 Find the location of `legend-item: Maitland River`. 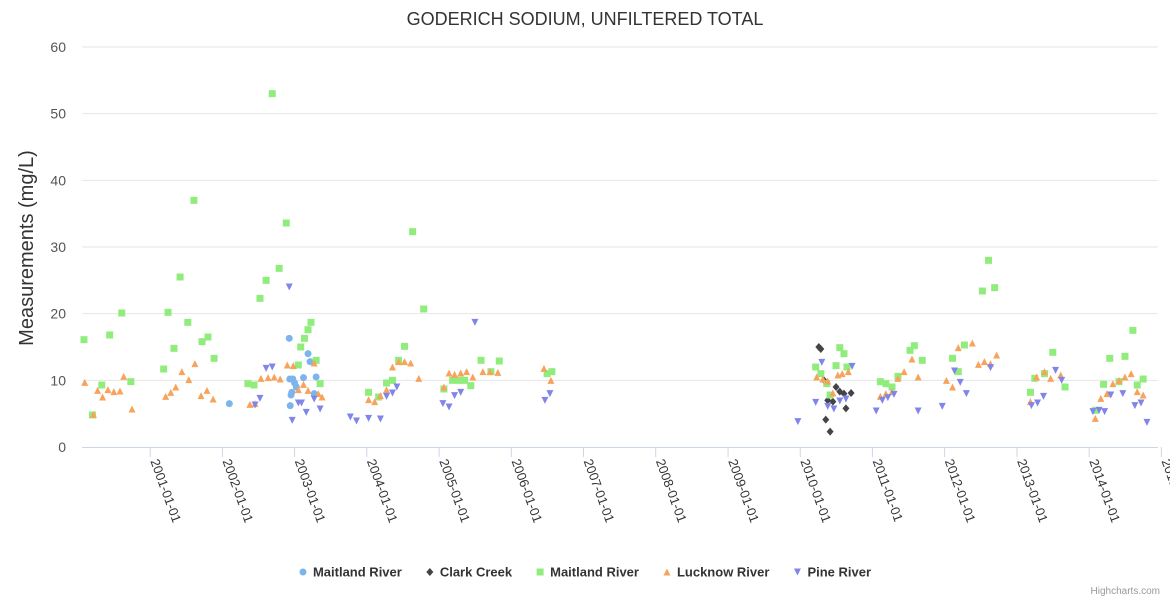

legend-item: Maitland River is located at coordinates (350, 572).